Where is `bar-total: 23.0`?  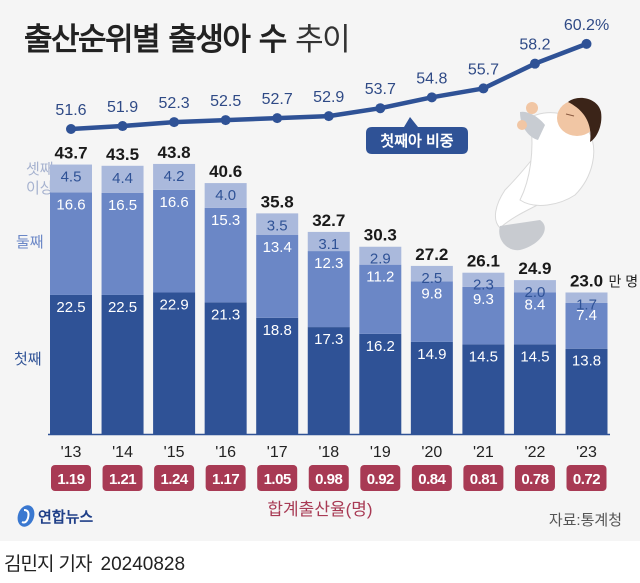
bar-total: 23.0 is located at coordinates (586, 280).